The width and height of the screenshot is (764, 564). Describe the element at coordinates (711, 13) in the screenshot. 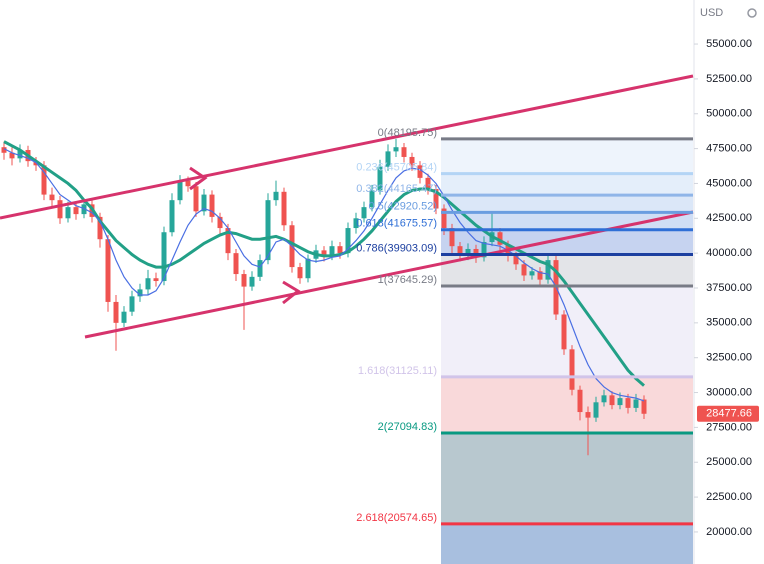

I see `currency: USD` at that location.